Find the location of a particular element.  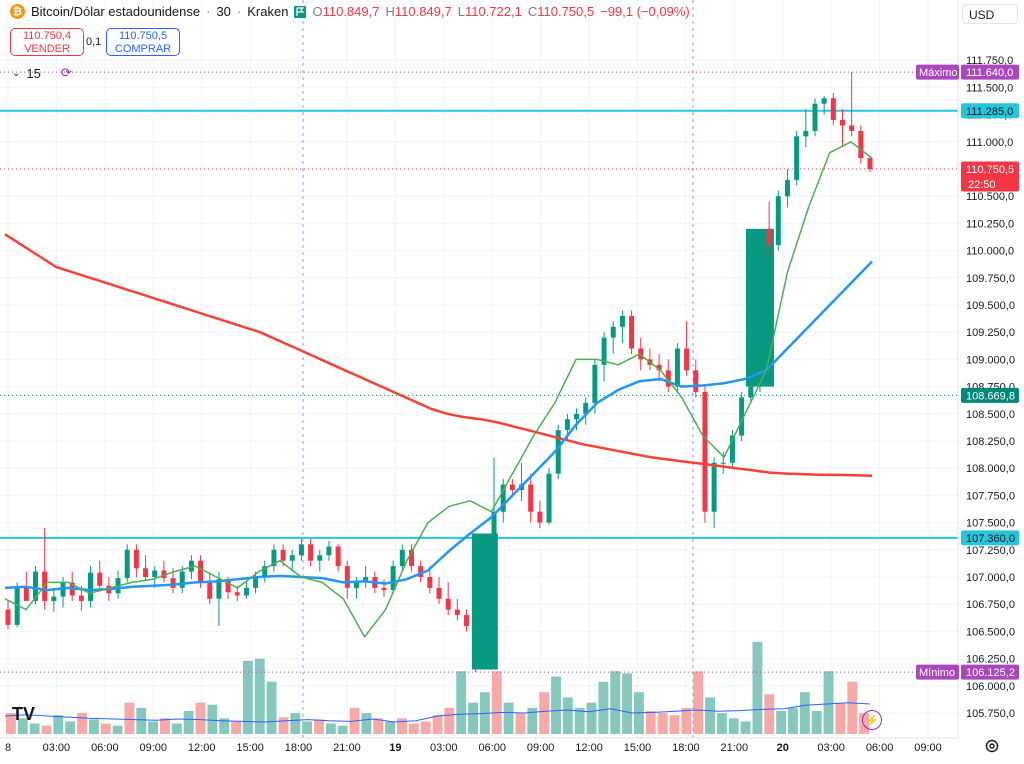

indicator-value: 15 is located at coordinates (33, 73).